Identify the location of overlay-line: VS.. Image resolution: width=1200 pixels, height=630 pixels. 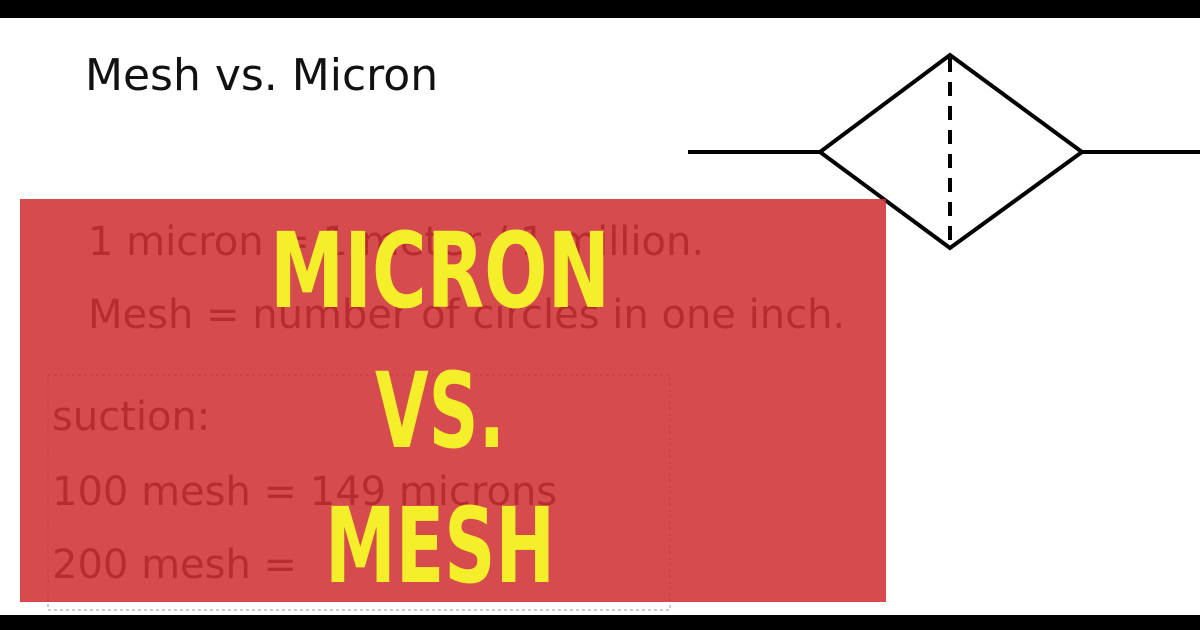
(440, 411).